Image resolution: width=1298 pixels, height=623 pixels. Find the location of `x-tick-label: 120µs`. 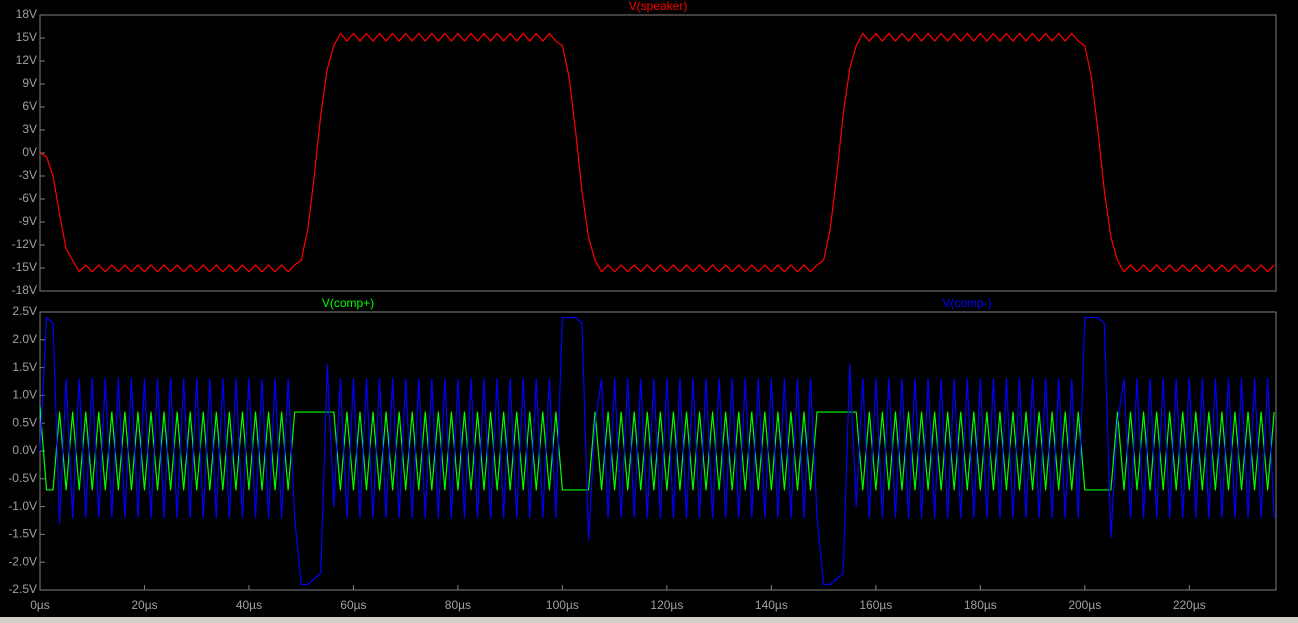

x-tick-label: 120µs is located at coordinates (666, 605).